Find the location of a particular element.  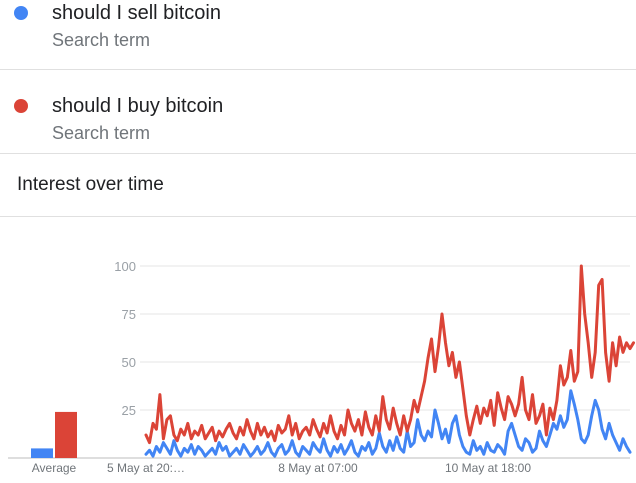

x-tick-label-2: 10 May at 18:00 is located at coordinates (488, 468).